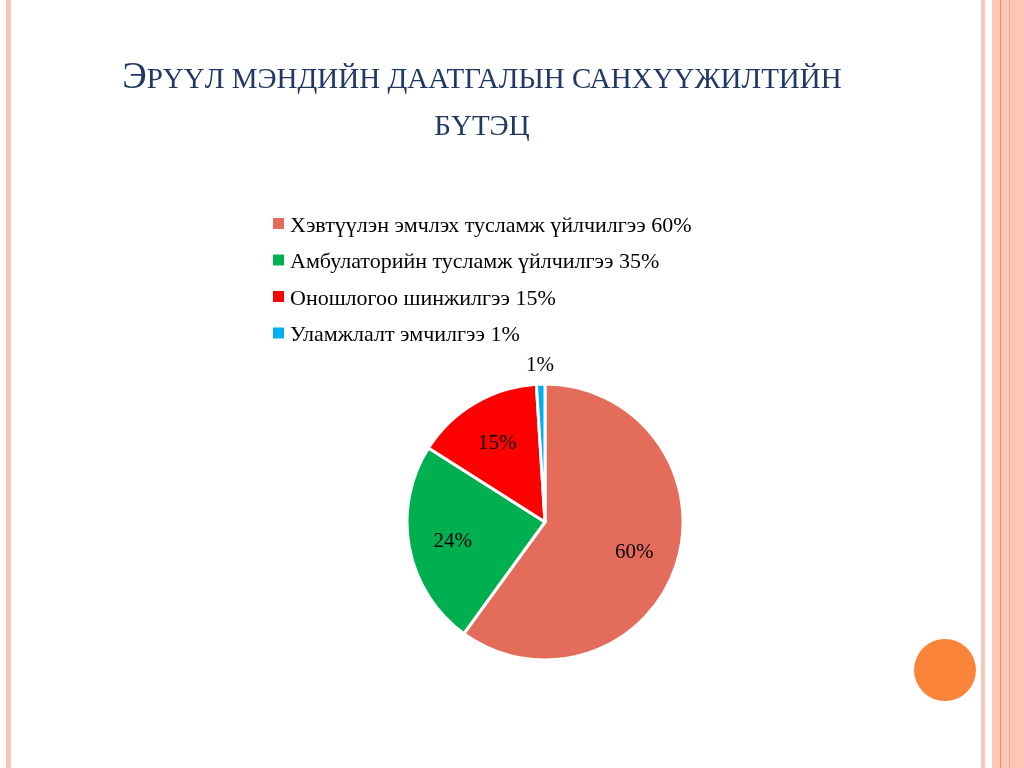 This screenshot has height=768, width=1024. Describe the element at coordinates (540, 364) in the screenshot. I see `data-label: 1%` at that location.